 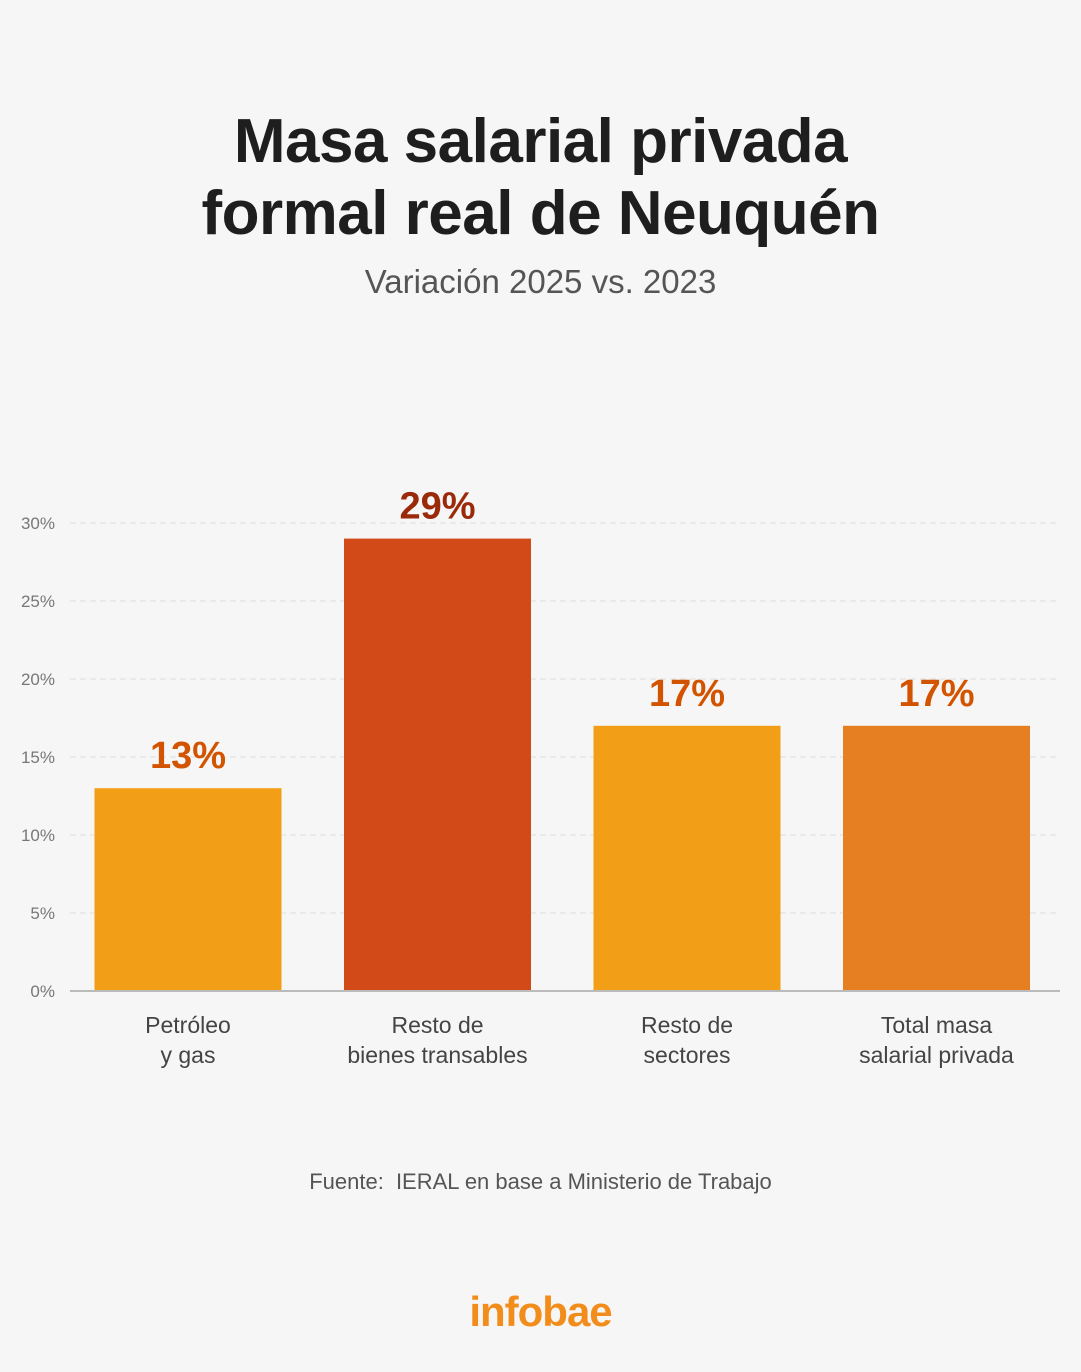 I want to click on source-label: Fuente:, so click(x=346, y=1181).